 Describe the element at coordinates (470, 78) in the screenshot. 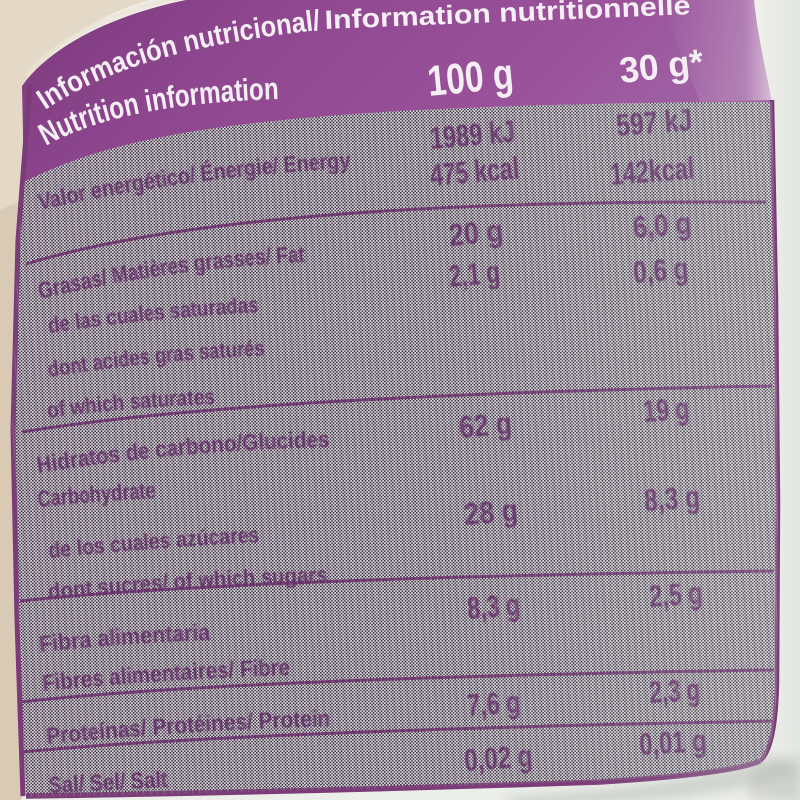

I see `svg-text: 100 g` at that location.